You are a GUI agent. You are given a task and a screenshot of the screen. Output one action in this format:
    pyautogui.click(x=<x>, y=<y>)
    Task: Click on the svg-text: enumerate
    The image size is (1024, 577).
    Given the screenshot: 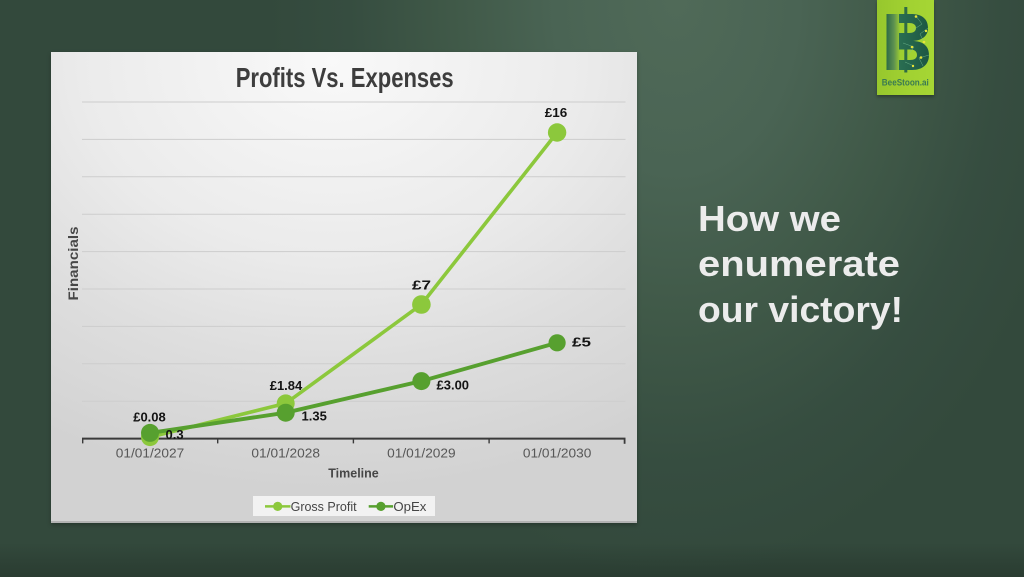 What is the action you would take?
    pyautogui.click(x=799, y=263)
    